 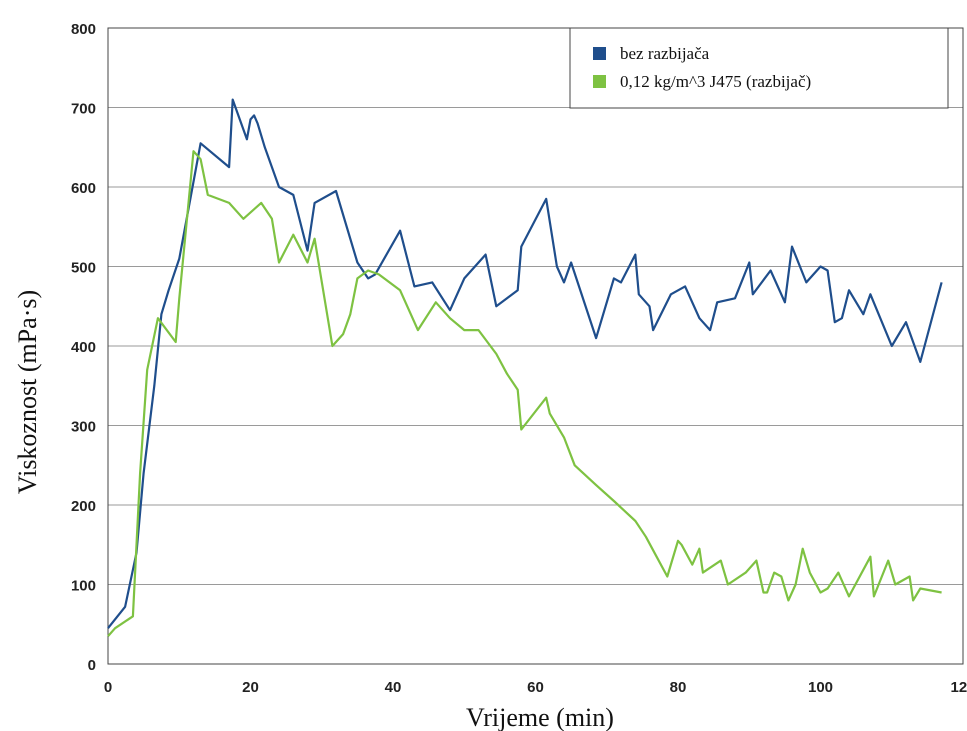 I want to click on y-tick-label: 600, so click(x=83, y=188).